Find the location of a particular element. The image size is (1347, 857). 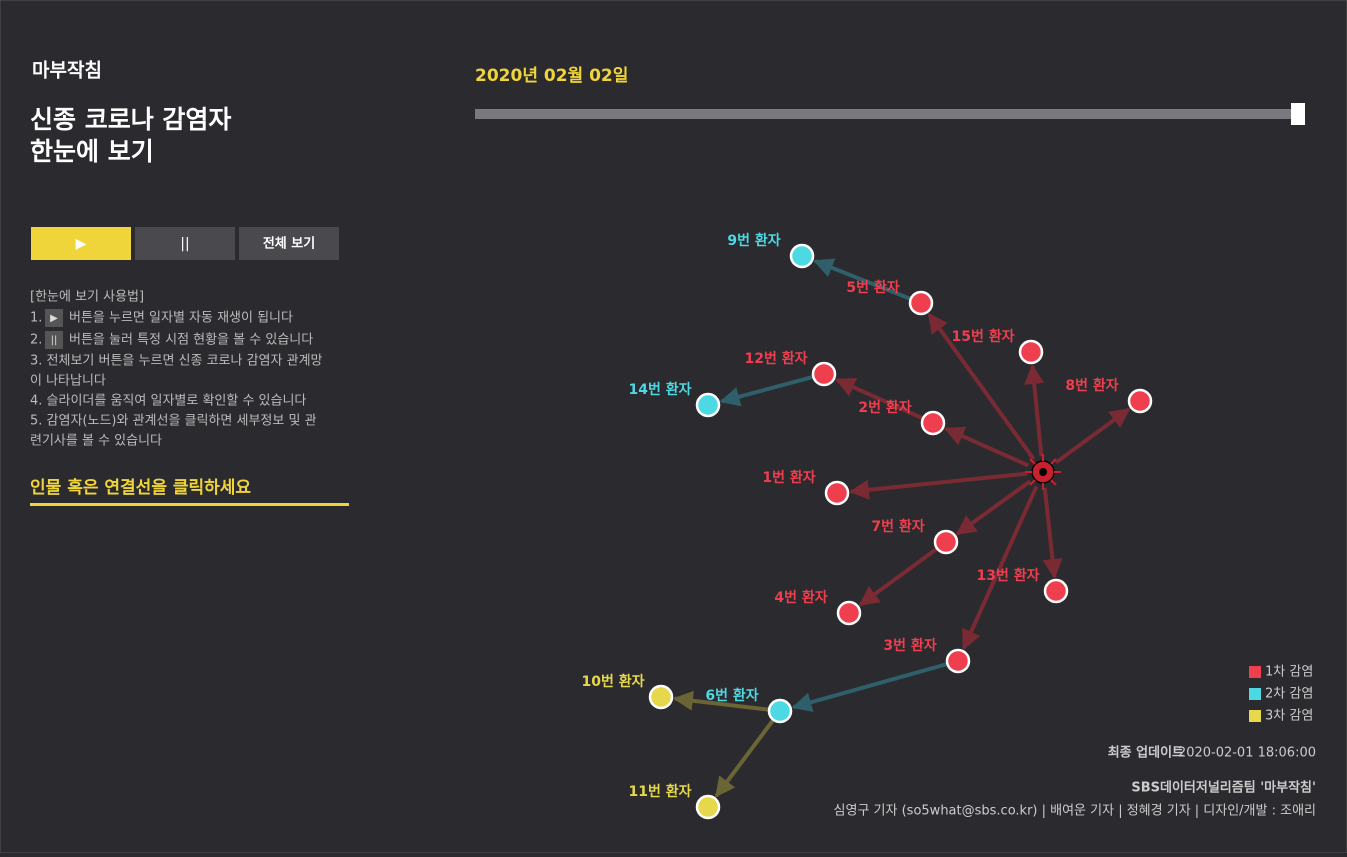

play-button is located at coordinates (81, 243).